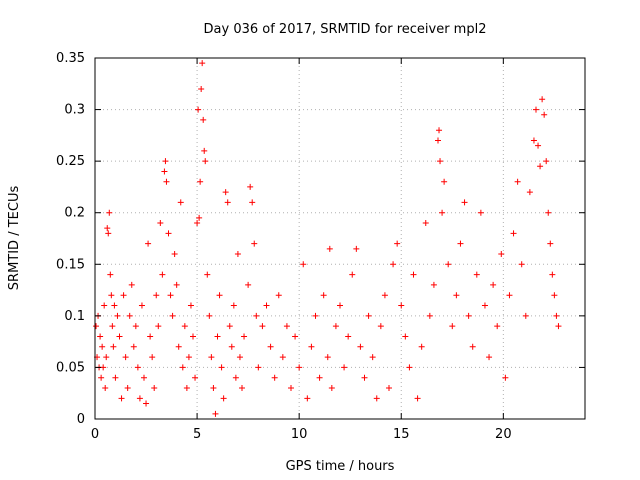 This screenshot has width=640, height=480. Describe the element at coordinates (95, 434) in the screenshot. I see `x-tick-label: 0` at that location.